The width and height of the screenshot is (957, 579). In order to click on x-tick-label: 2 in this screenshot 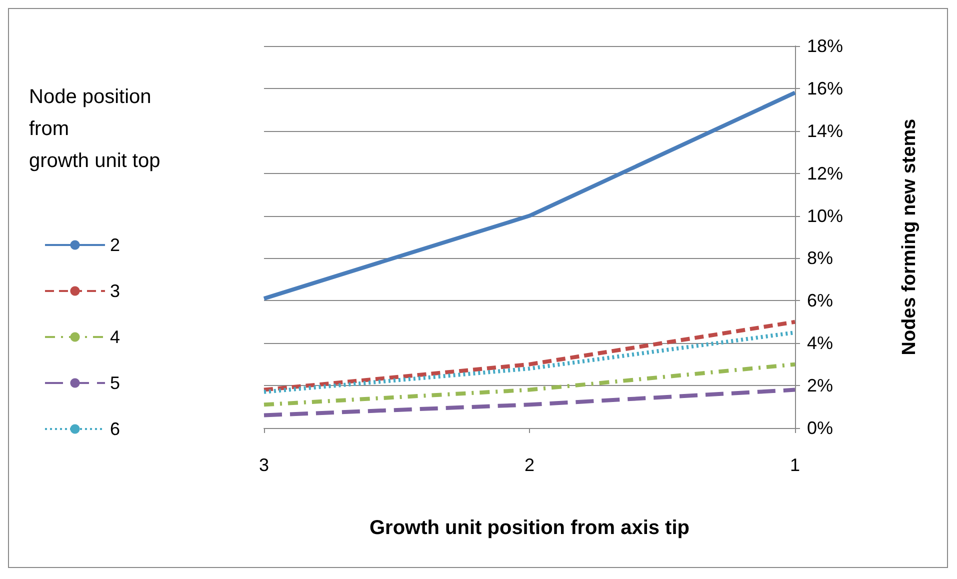, I will do `click(529, 465)`.